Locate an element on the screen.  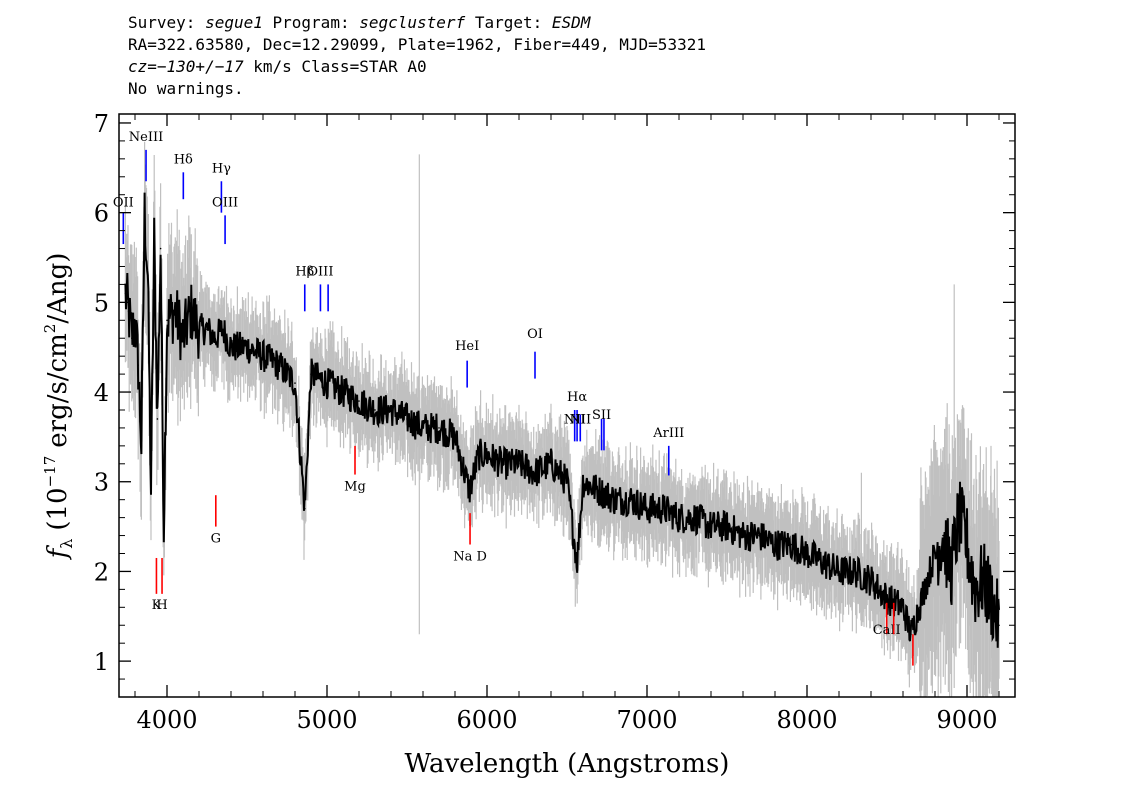
header-line-4: No warnings. is located at coordinates (186, 88).